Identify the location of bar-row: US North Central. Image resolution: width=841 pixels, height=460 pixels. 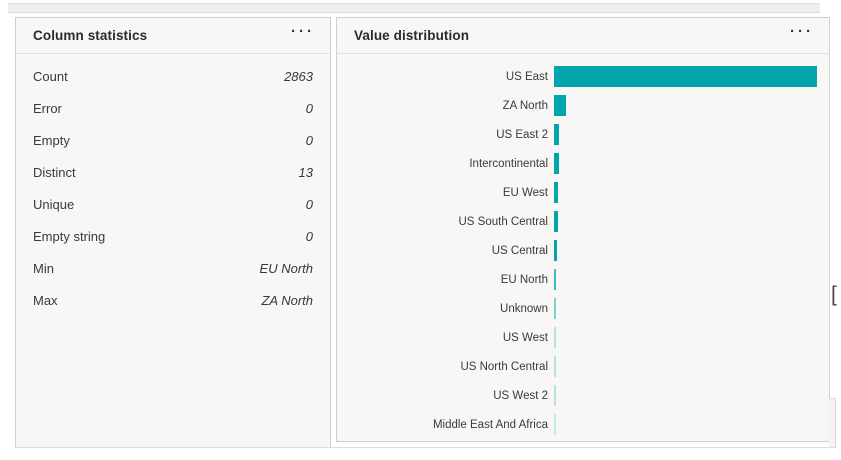
(583, 366).